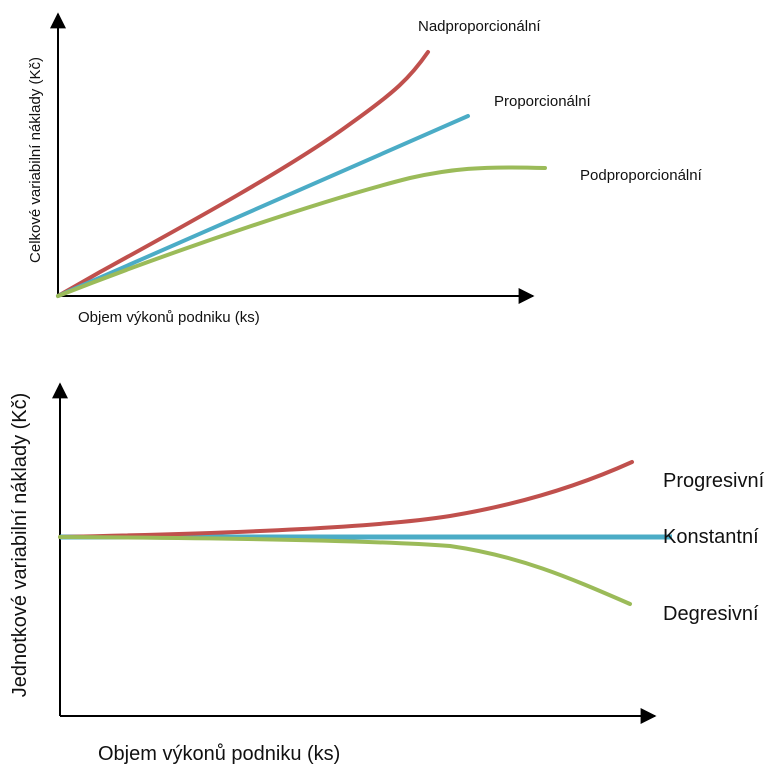 The height and width of the screenshot is (769, 784). What do you see at coordinates (479, 26) in the screenshot?
I see `legend-label-nadproporcionalni: Nadproporcionální` at bounding box center [479, 26].